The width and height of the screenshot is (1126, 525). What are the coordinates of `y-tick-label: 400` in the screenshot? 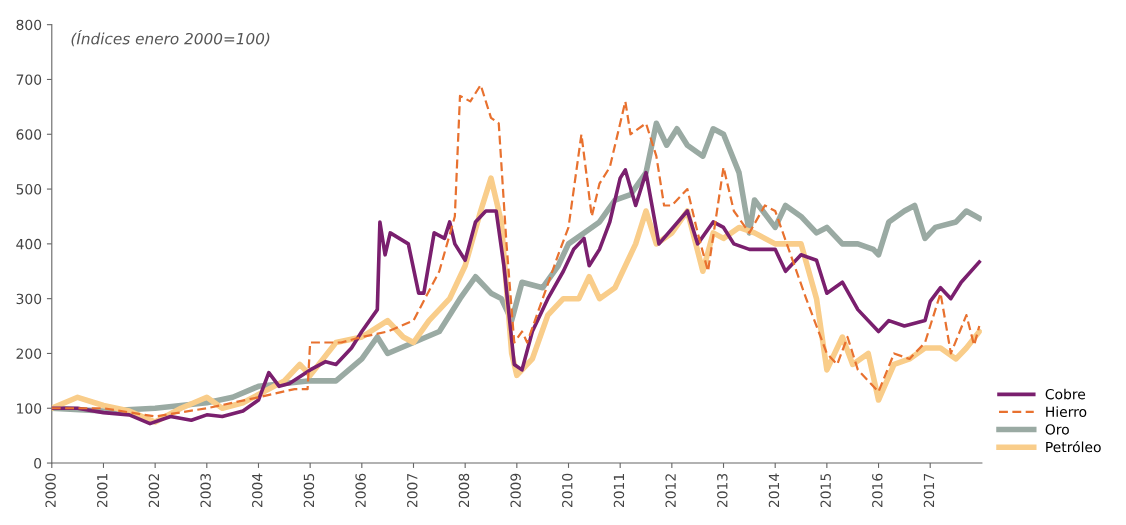 It's located at (29, 244).